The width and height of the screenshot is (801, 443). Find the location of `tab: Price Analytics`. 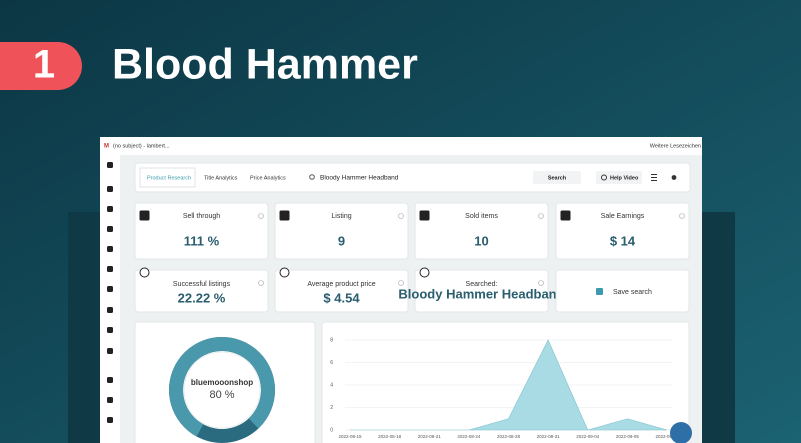

tab: Price Analytics is located at coordinates (268, 178).